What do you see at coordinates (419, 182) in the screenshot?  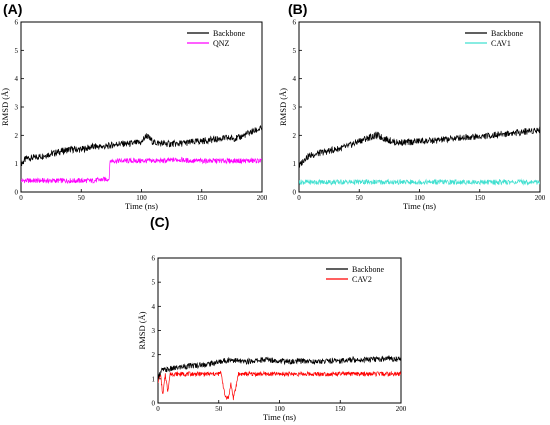 I see `series-line-cav1` at bounding box center [419, 182].